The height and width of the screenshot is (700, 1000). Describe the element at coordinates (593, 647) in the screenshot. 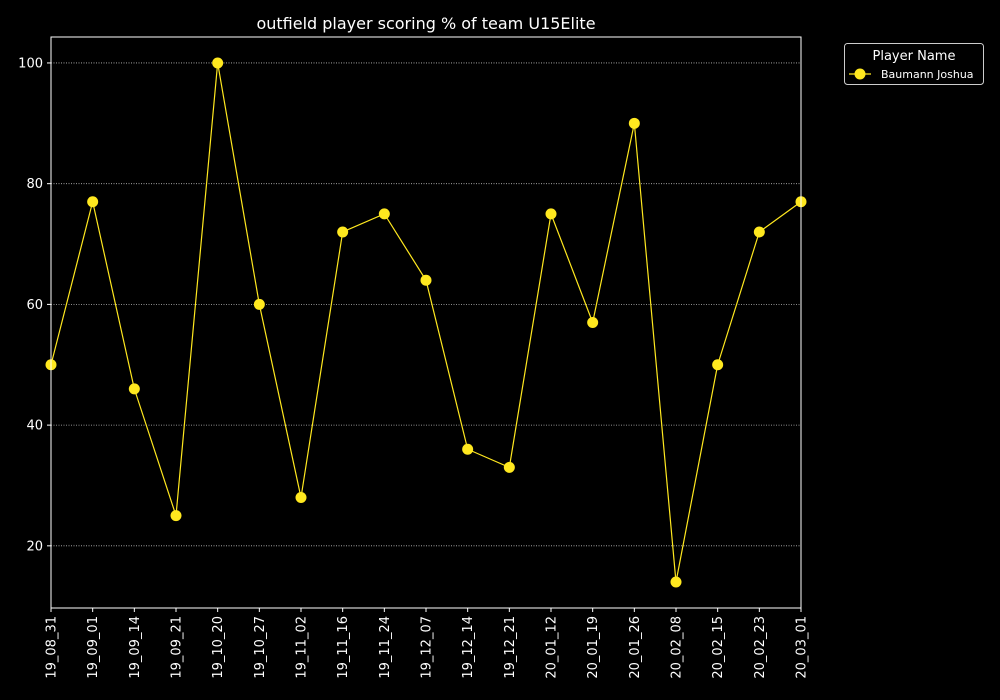

I see `x-tick-label: 20_01_19` at that location.